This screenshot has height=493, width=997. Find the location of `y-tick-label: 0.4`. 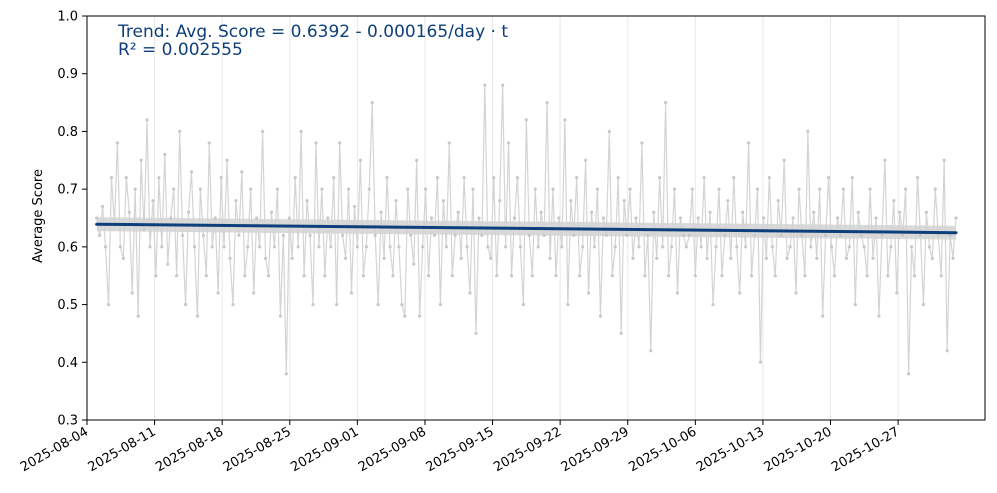

y-tick-label: 0.4 is located at coordinates (67, 363).